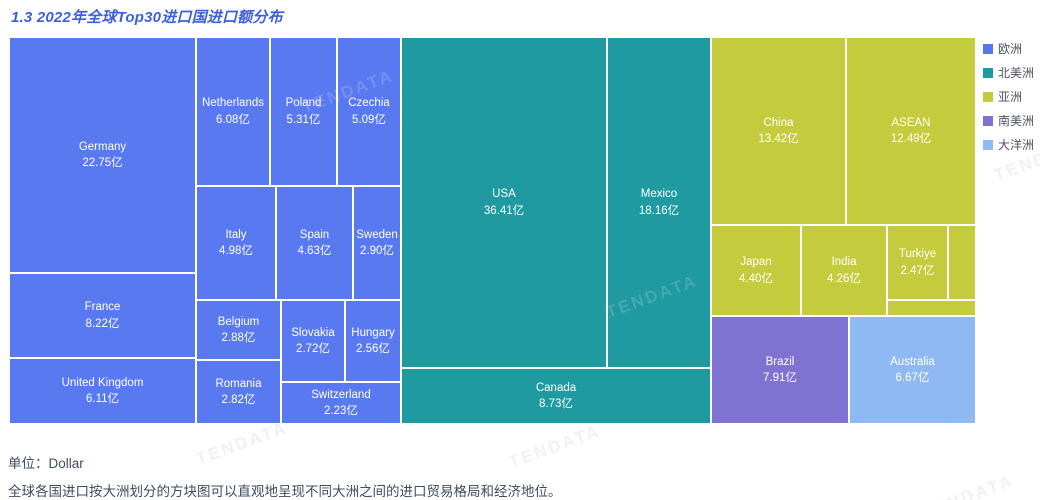  I want to click on cell-value-label: 36.41亿, so click(504, 210).